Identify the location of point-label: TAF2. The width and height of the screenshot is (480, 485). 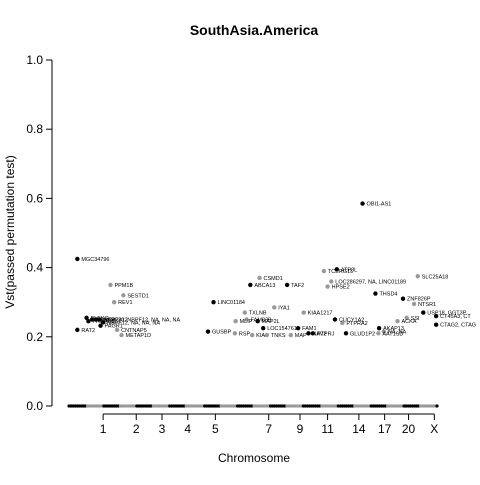
(297, 286).